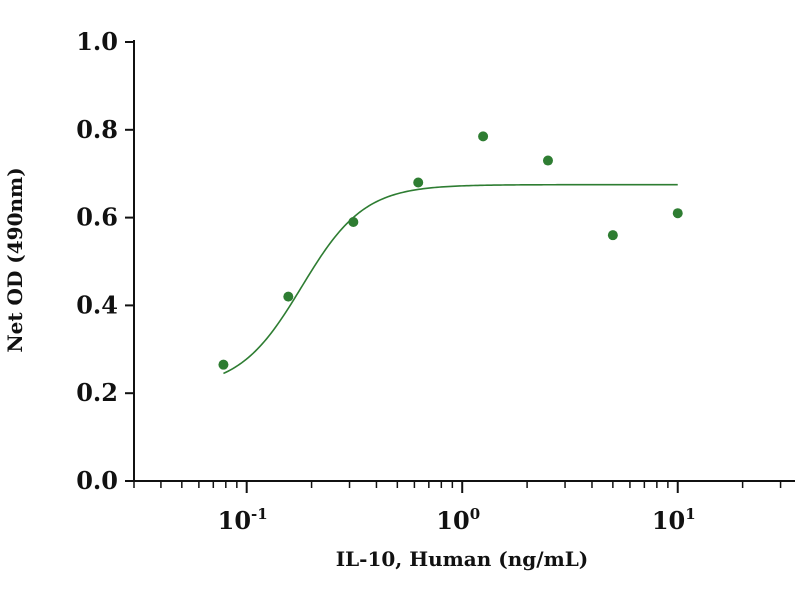 Image resolution: width=800 pixels, height=600 pixels. I want to click on x-tick-label-exponent: -1, so click(259, 514).